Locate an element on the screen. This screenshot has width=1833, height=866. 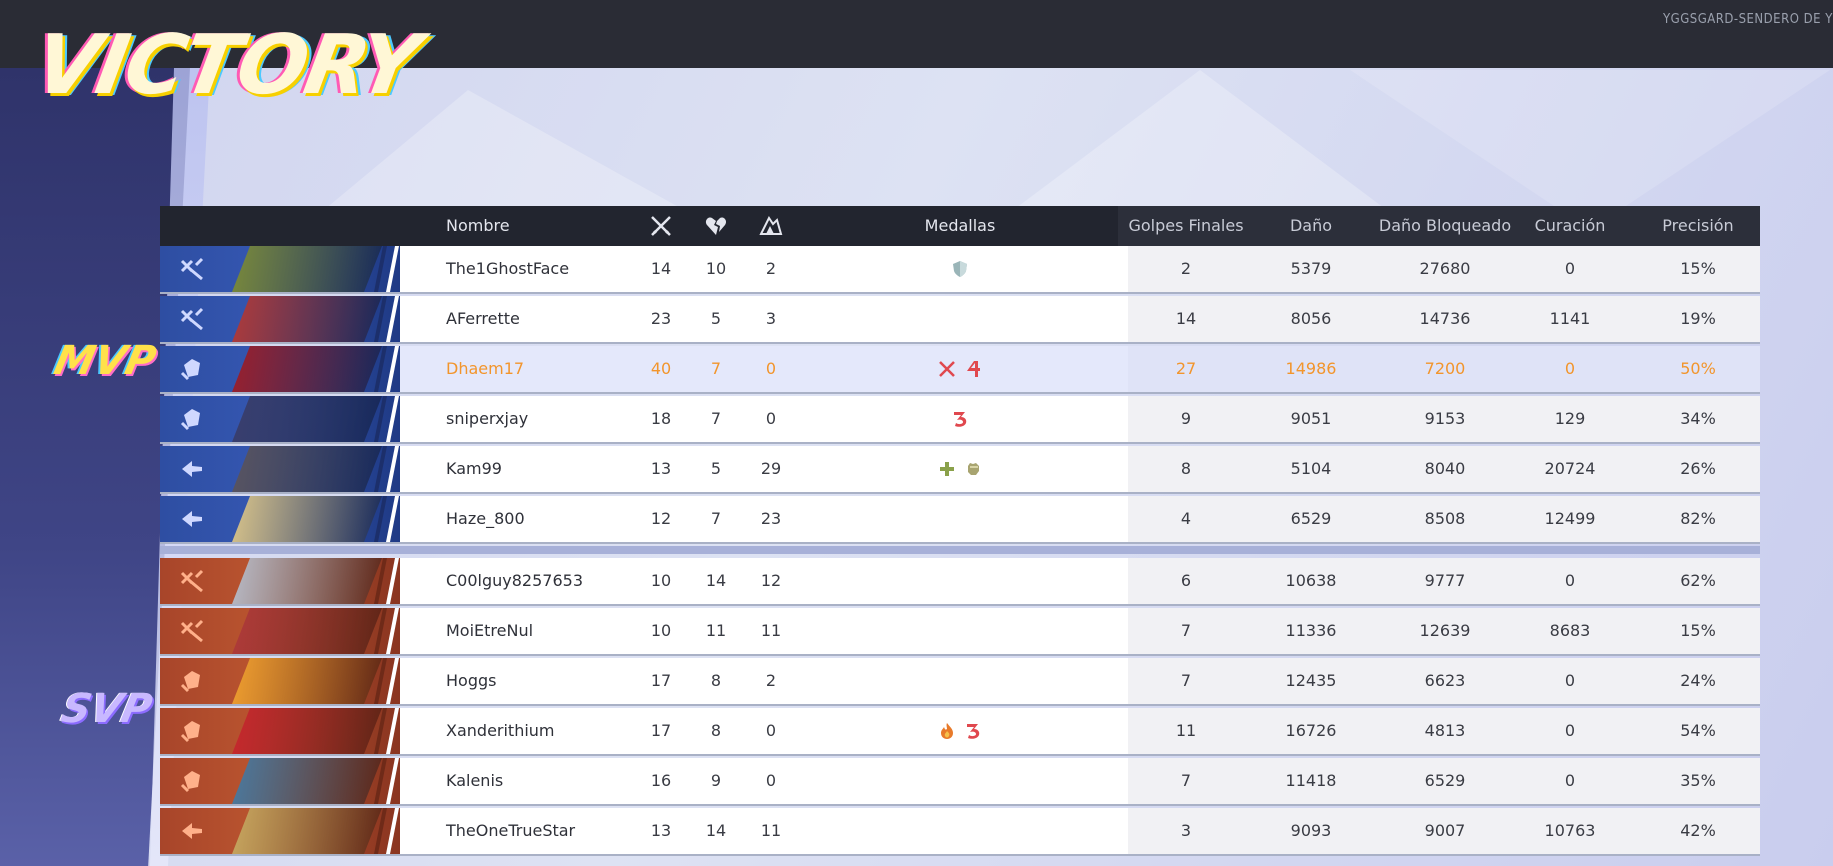
player-name: AFerrette is located at coordinates (483, 318).